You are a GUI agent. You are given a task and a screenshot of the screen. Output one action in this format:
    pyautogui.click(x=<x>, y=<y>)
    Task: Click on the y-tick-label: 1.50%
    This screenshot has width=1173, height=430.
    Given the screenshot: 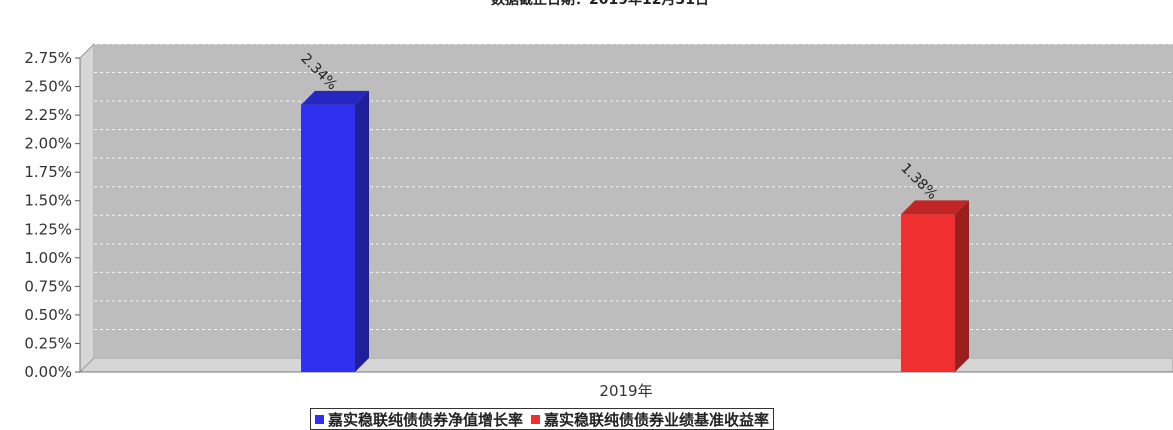 What is the action you would take?
    pyautogui.click(x=48, y=201)
    